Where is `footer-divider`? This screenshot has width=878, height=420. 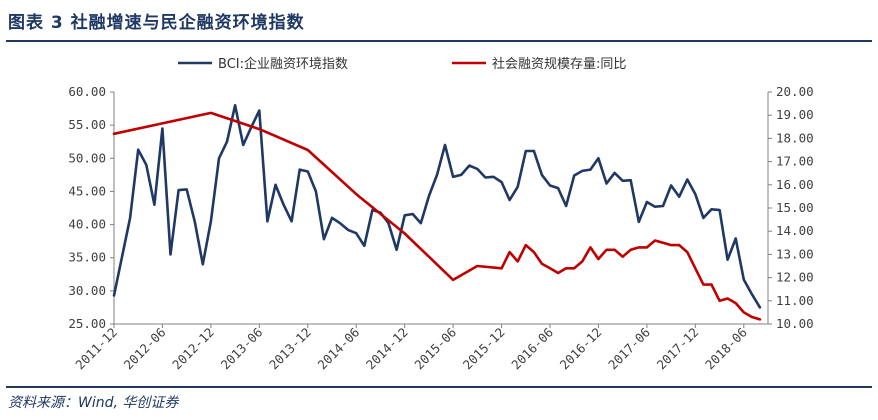
footer-divider is located at coordinates (439, 387).